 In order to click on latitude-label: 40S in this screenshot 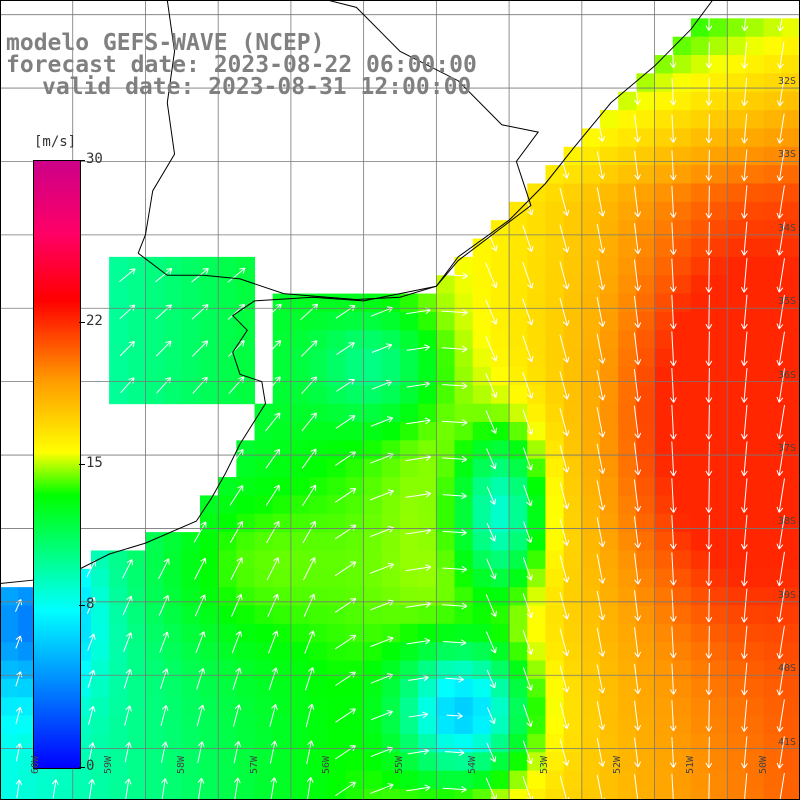, I will do `click(786, 669)`.